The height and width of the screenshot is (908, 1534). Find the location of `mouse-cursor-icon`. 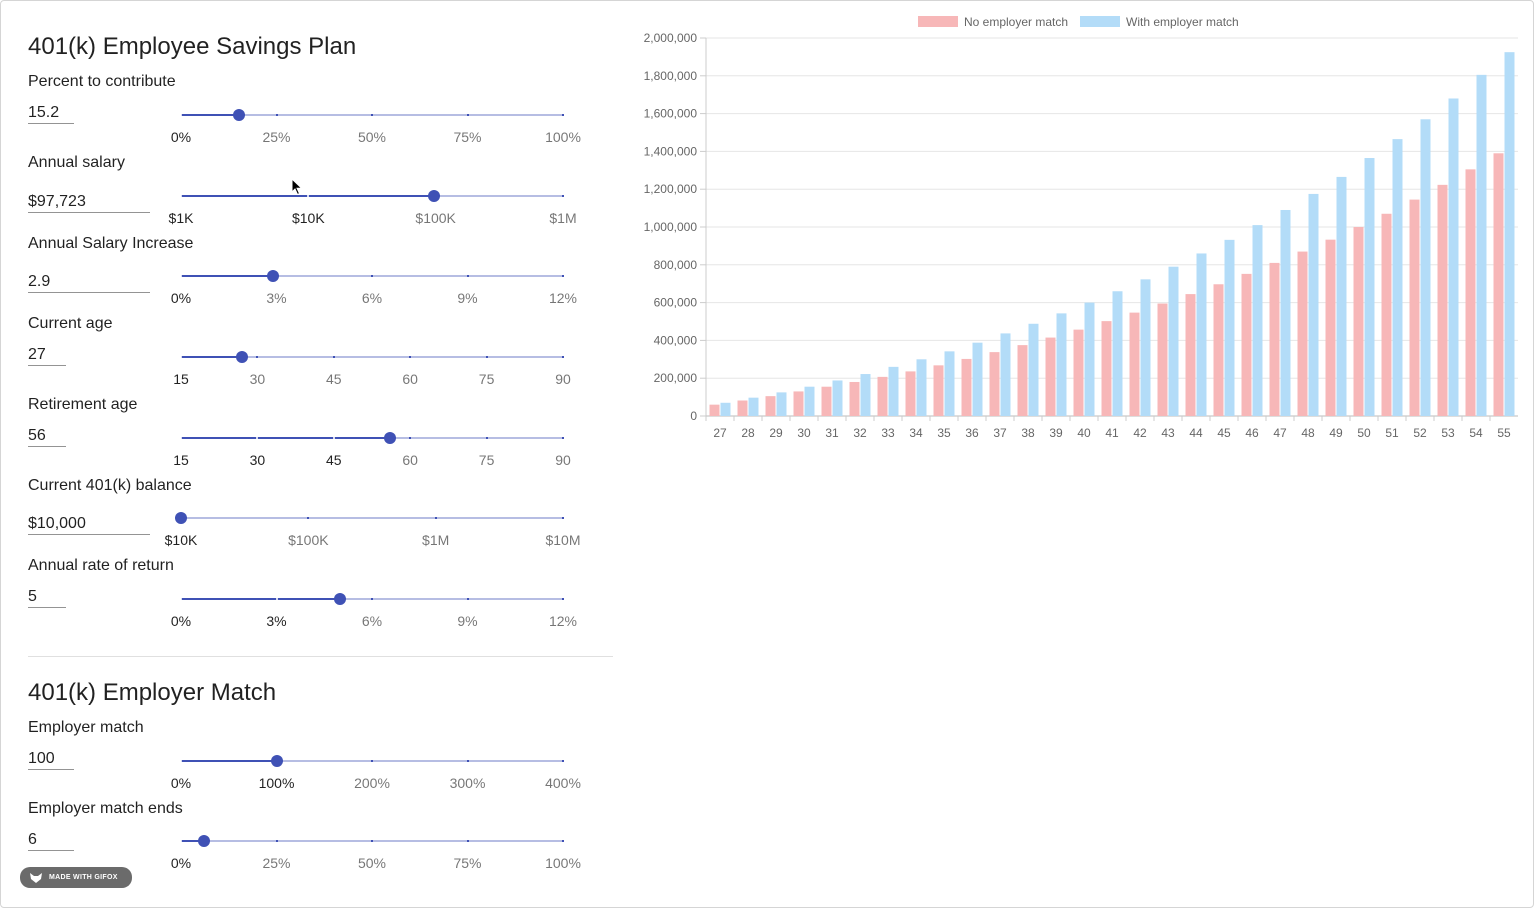

mouse-cursor-icon is located at coordinates (297, 187).